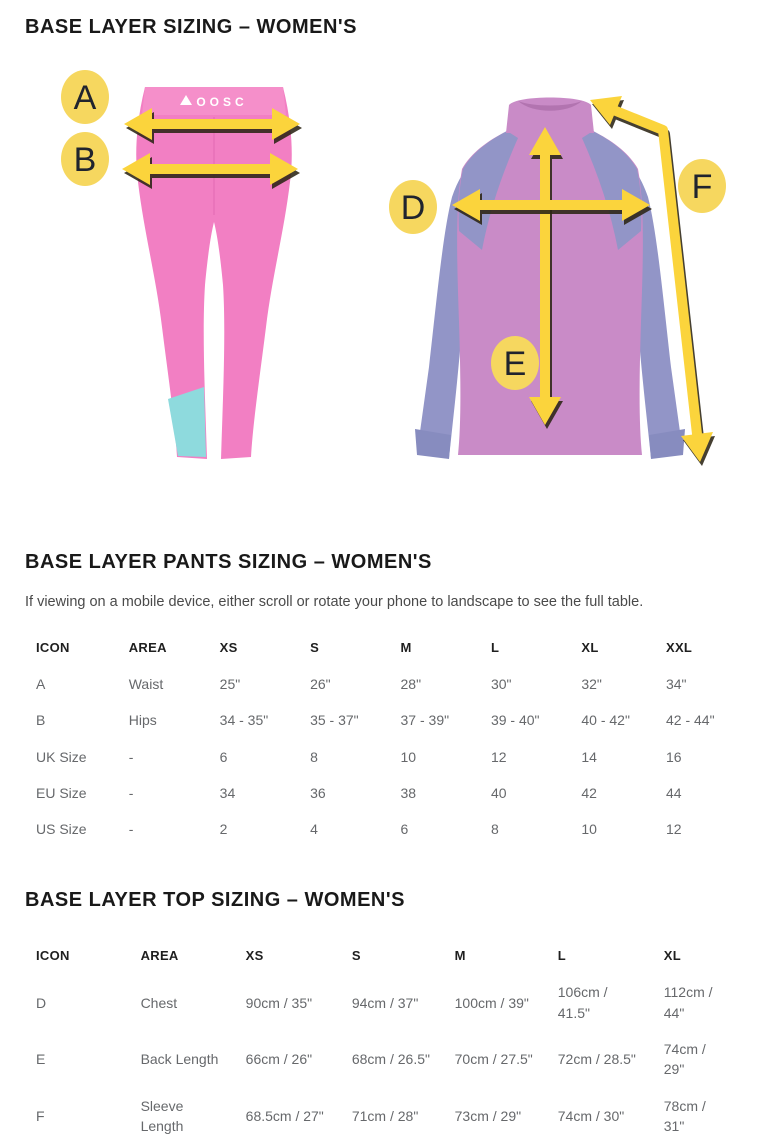  Describe the element at coordinates (605, 720) in the screenshot. I see `table-cell: 40 - 42"` at that location.